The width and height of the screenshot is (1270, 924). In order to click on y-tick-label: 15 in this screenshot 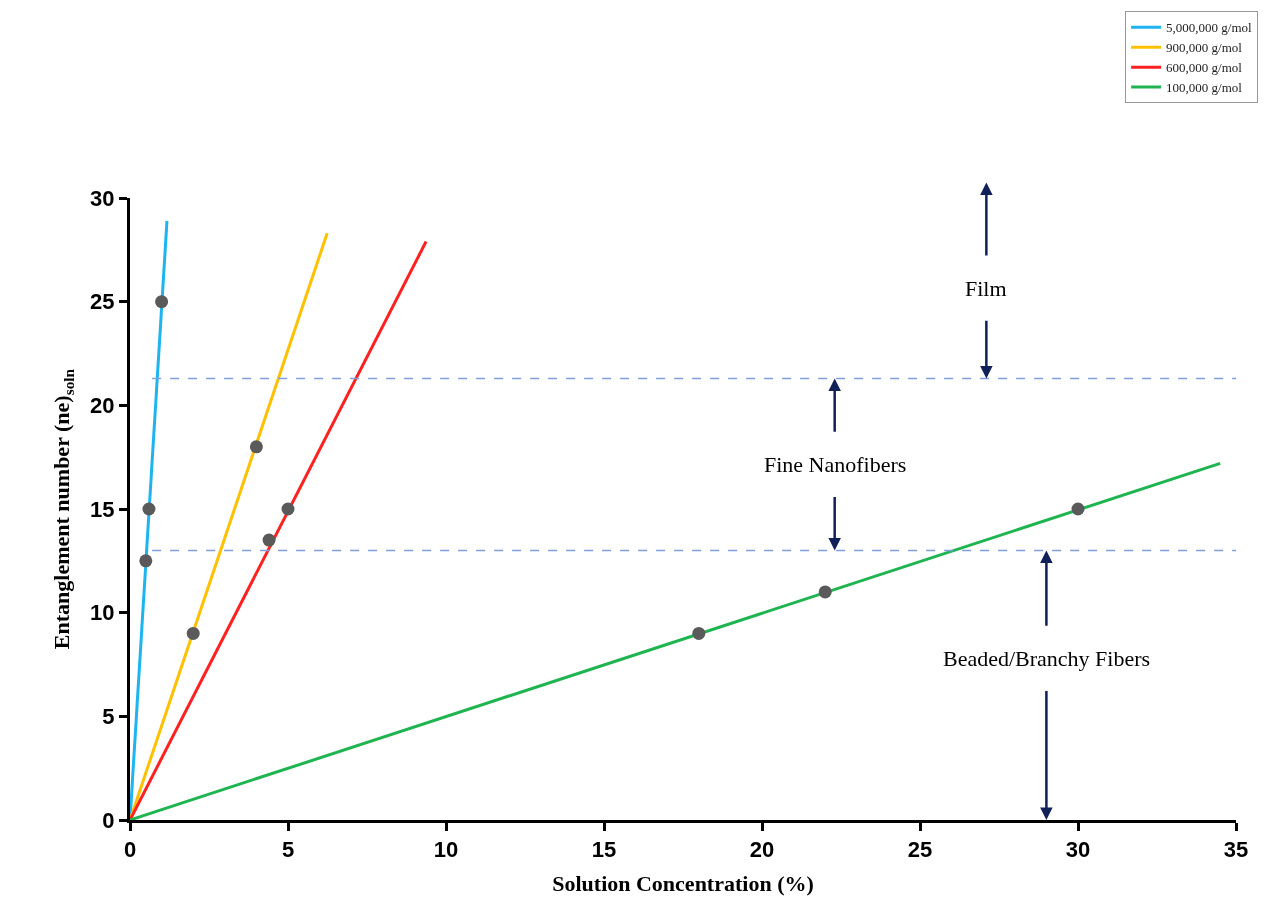, I will do `click(102, 509)`.